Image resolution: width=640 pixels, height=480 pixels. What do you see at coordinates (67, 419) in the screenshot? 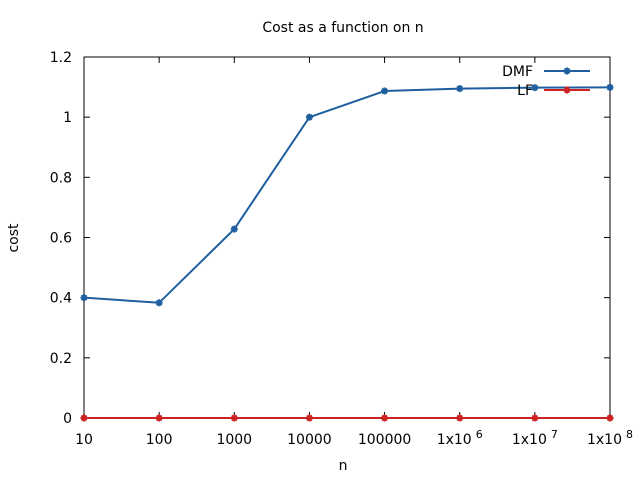
I see `y-tick-label: 0` at bounding box center [67, 419].